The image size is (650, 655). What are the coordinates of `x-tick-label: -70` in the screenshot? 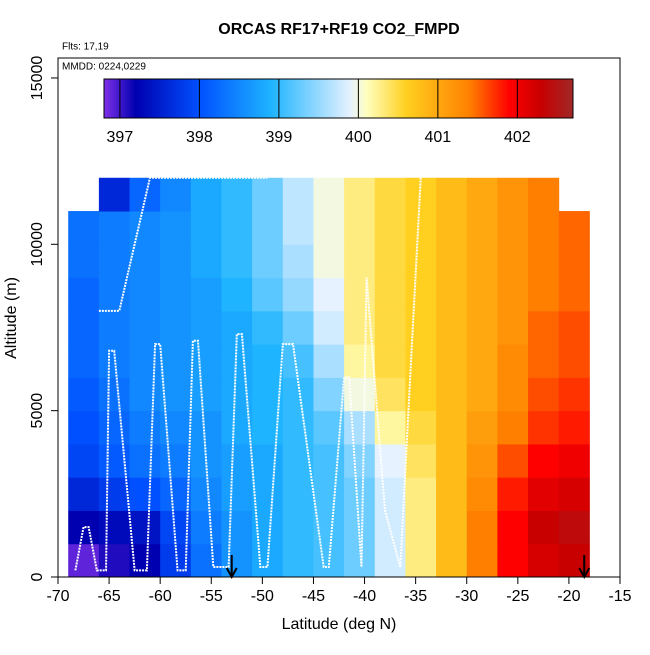 It's located at (57, 596).